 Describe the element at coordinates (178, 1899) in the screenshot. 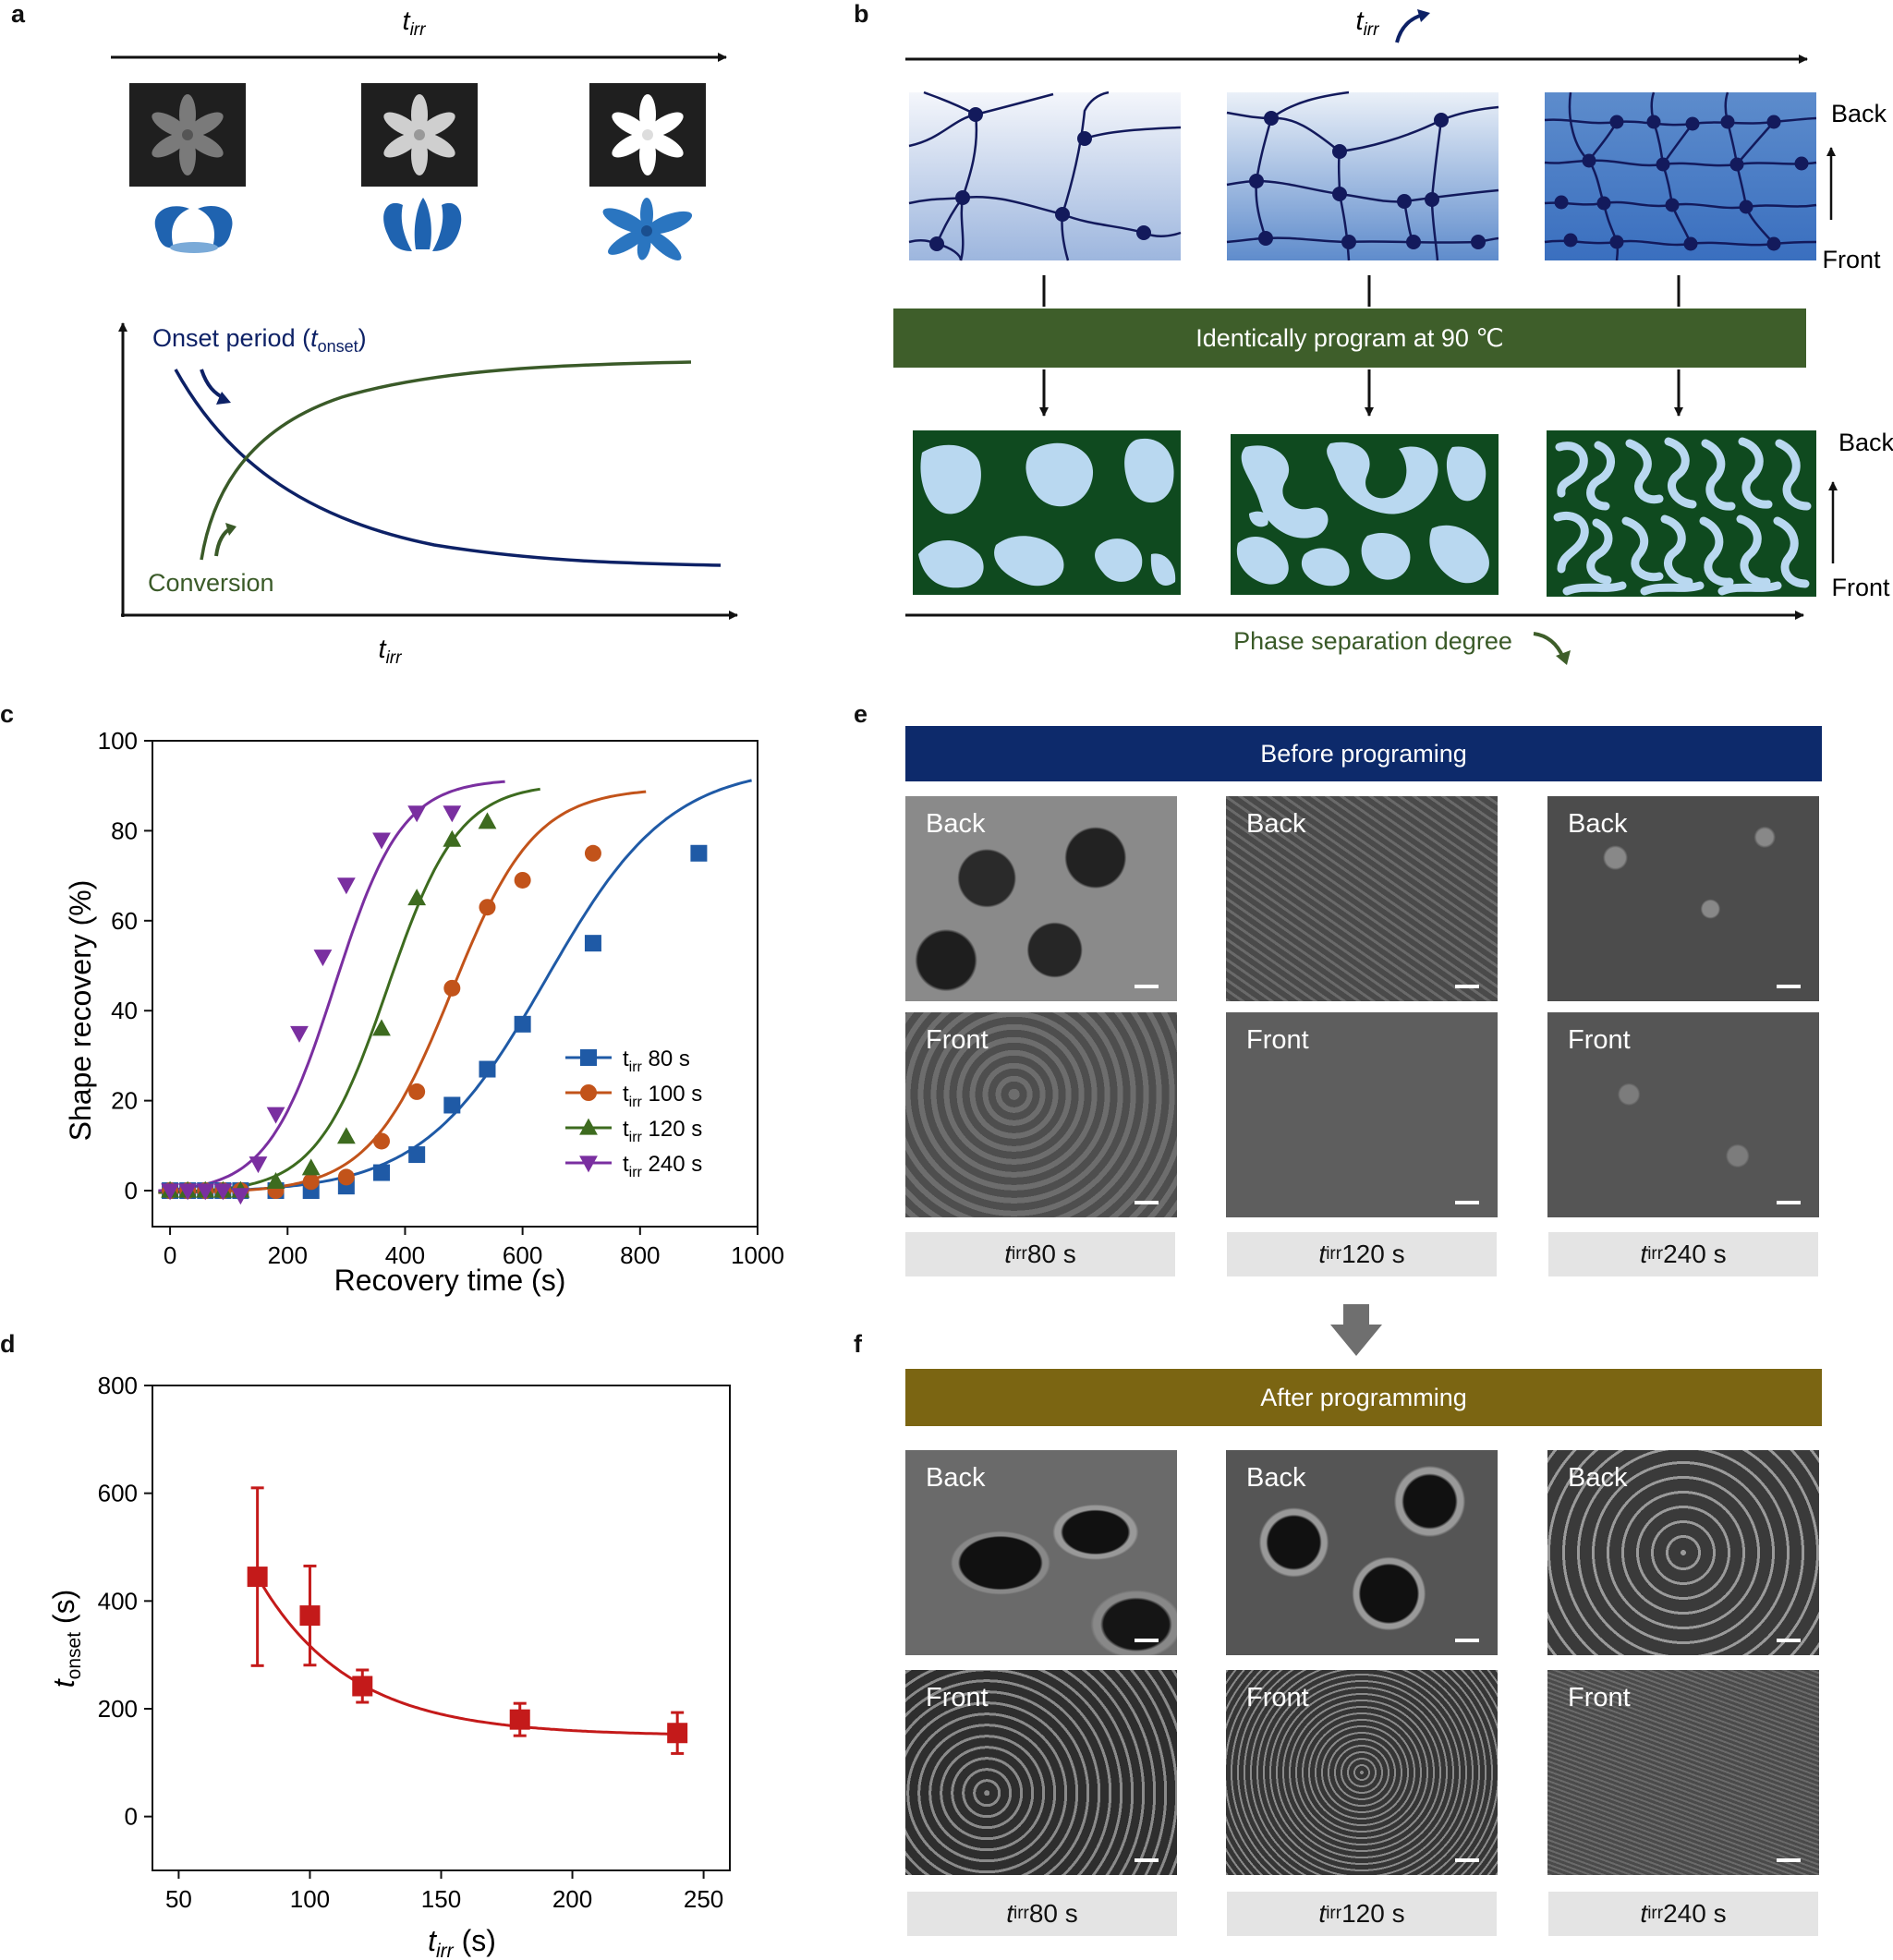

I see `chart-d-x-tick-label: 50` at that location.